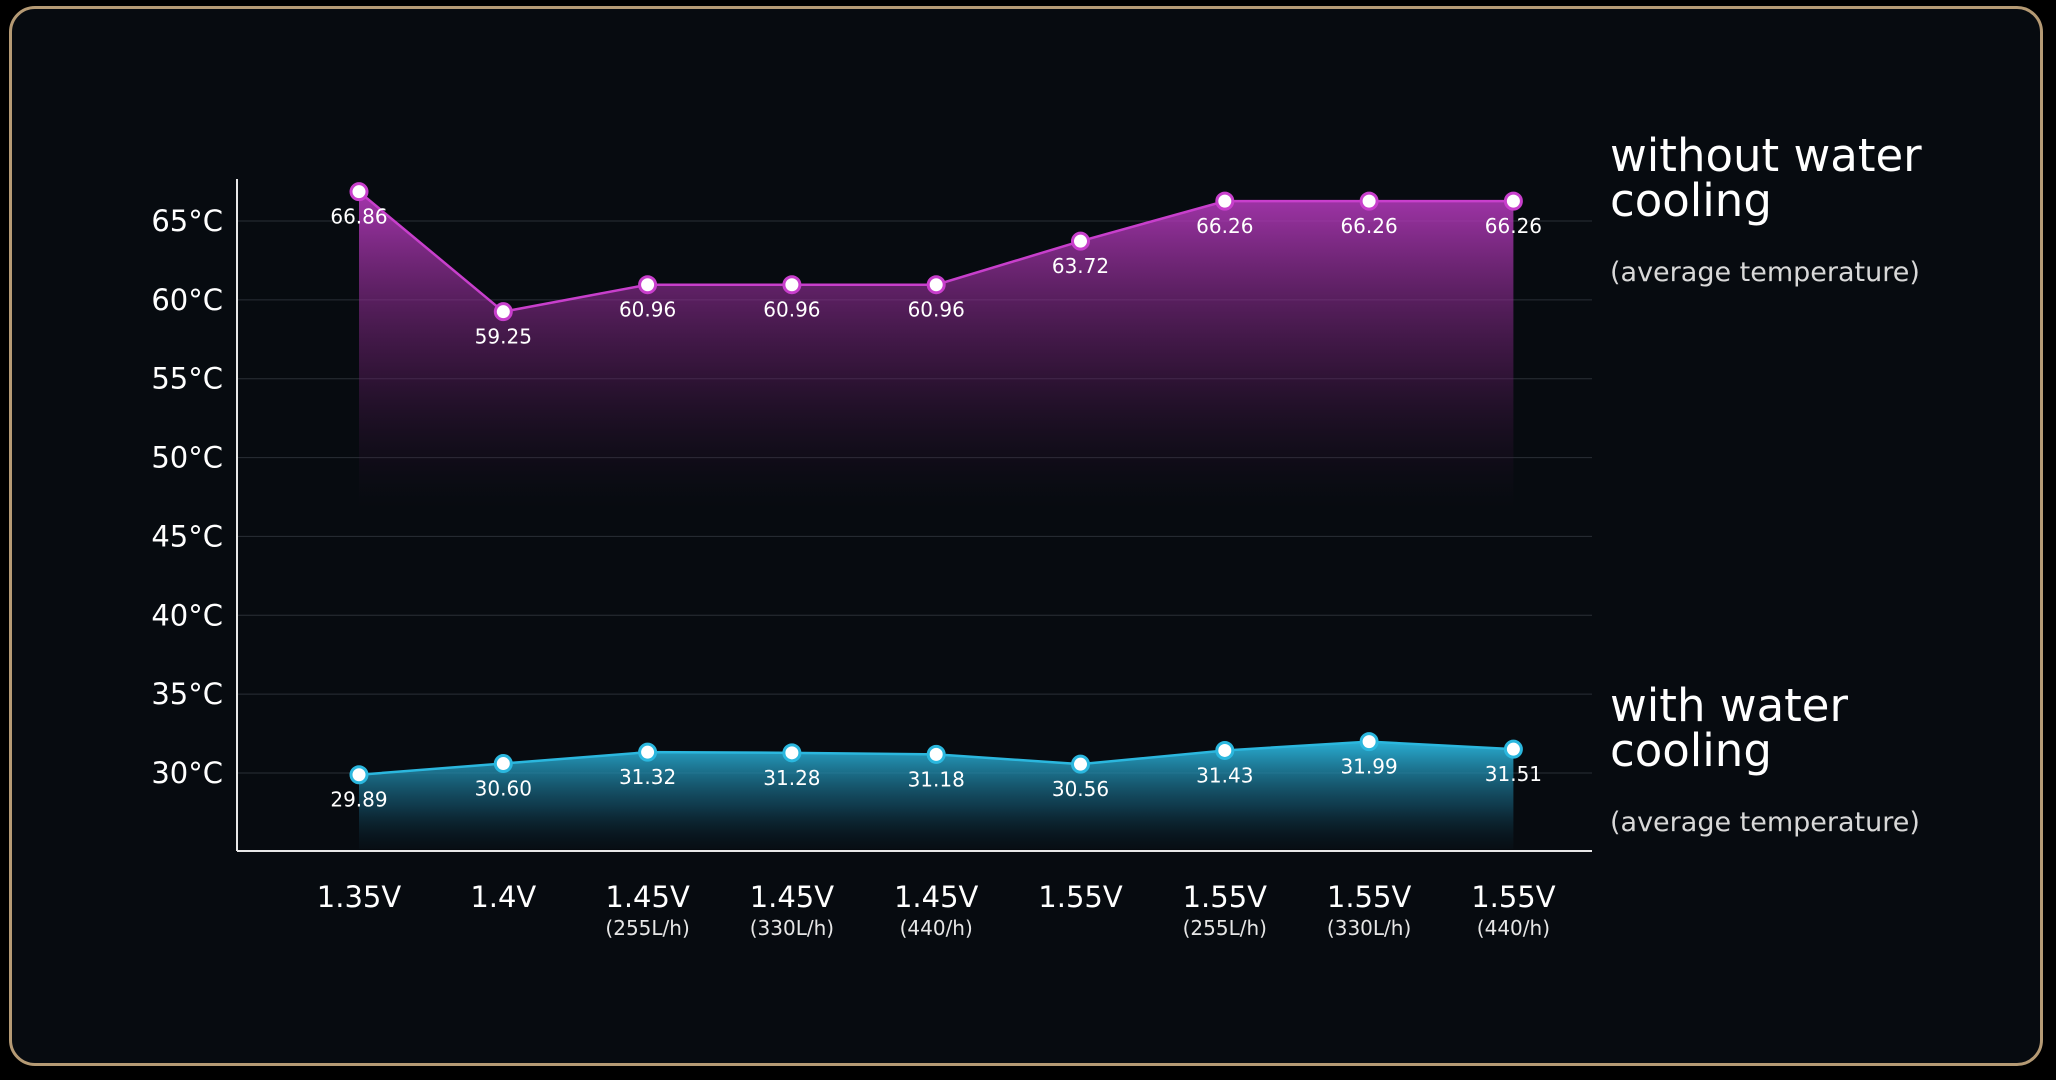 The image size is (2056, 1080). Describe the element at coordinates (936, 795) in the screenshot. I see `series-area` at that location.